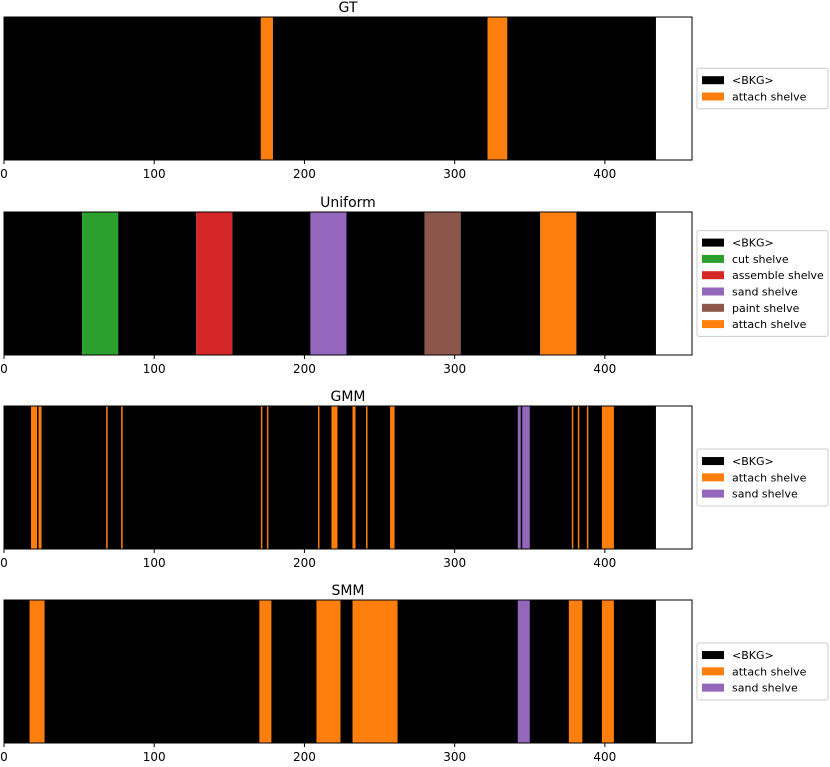 Image resolution: width=830 pixels, height=767 pixels. I want to click on panel-title: GT, so click(348, 8).